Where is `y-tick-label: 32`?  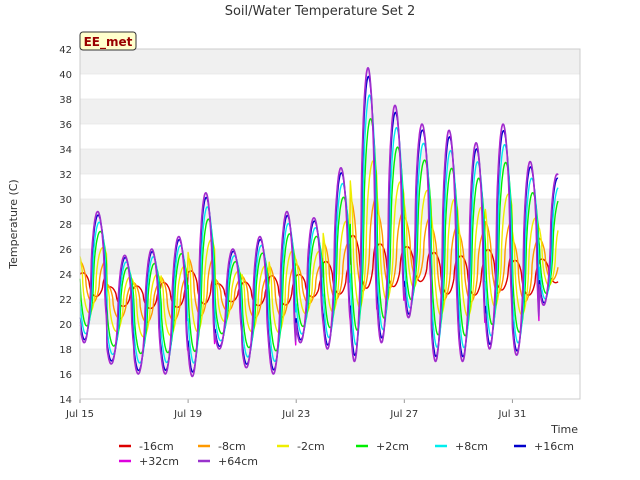 y-tick-label: 32 is located at coordinates (65, 175).